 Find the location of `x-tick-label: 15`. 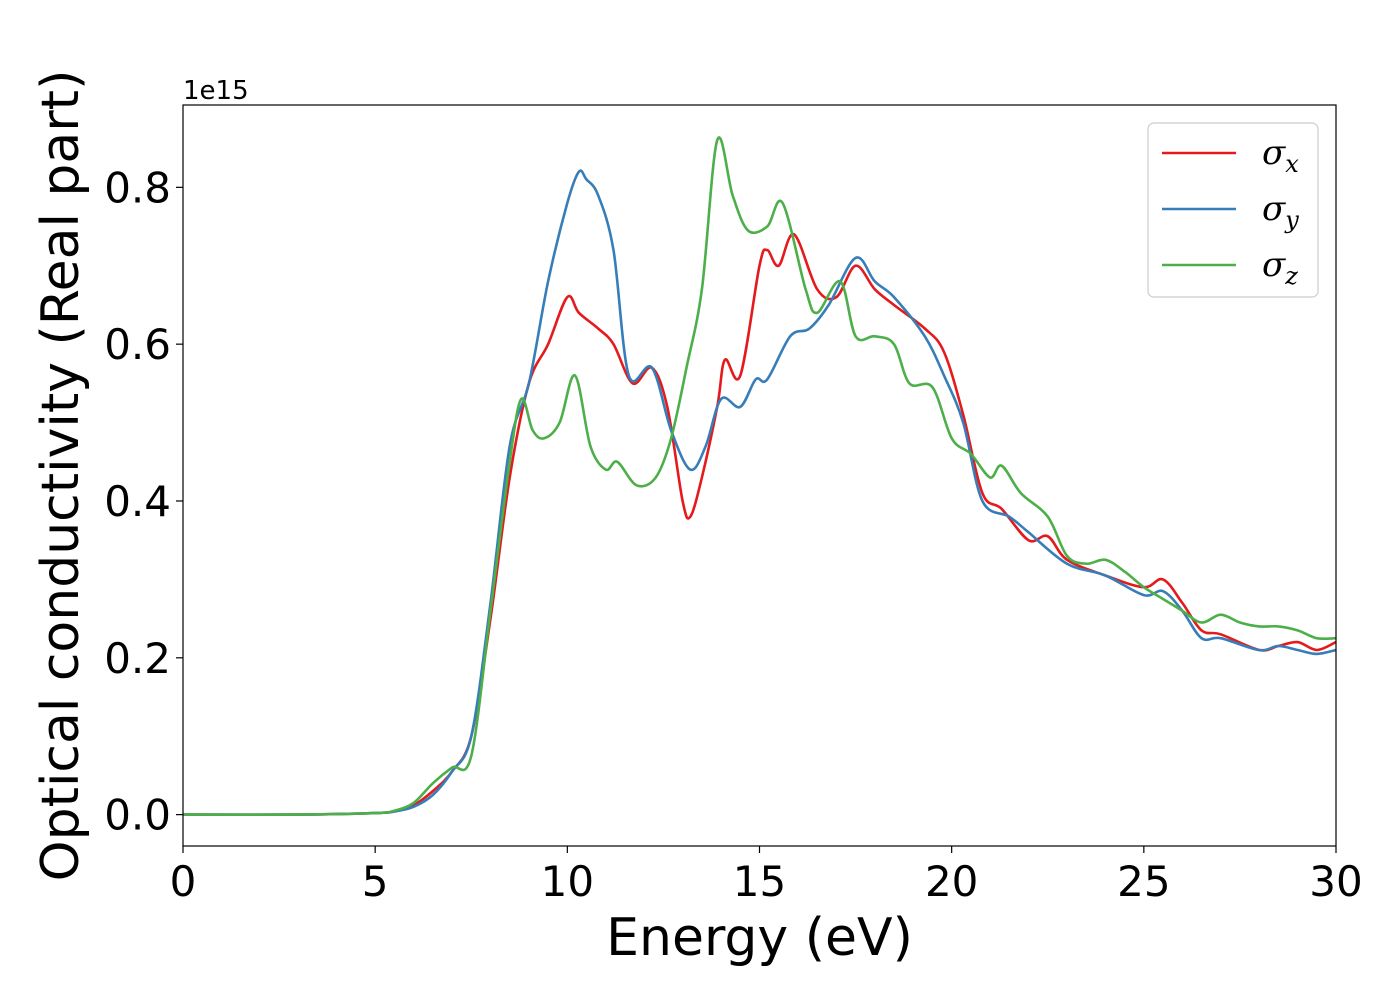

x-tick-label: 15 is located at coordinates (759, 881).